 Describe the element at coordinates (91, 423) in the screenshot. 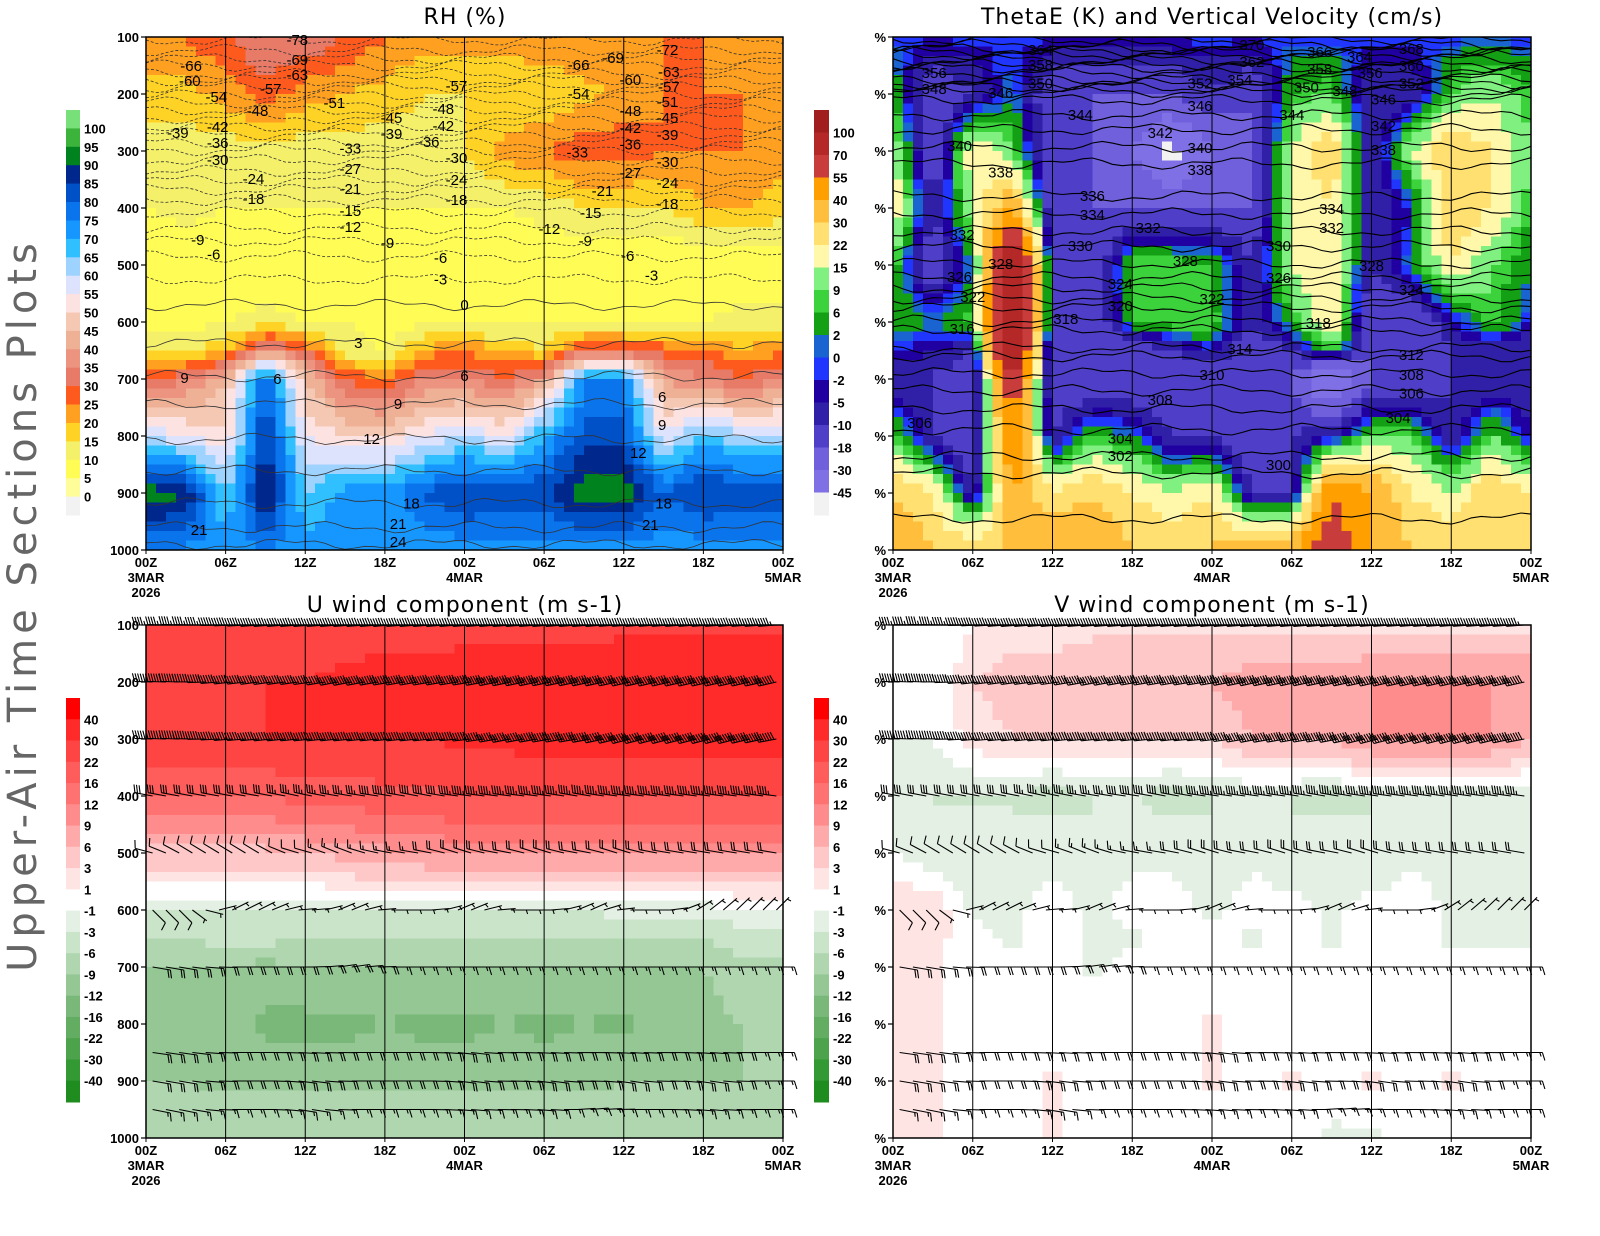

I see `colorbar-label: 20` at that location.